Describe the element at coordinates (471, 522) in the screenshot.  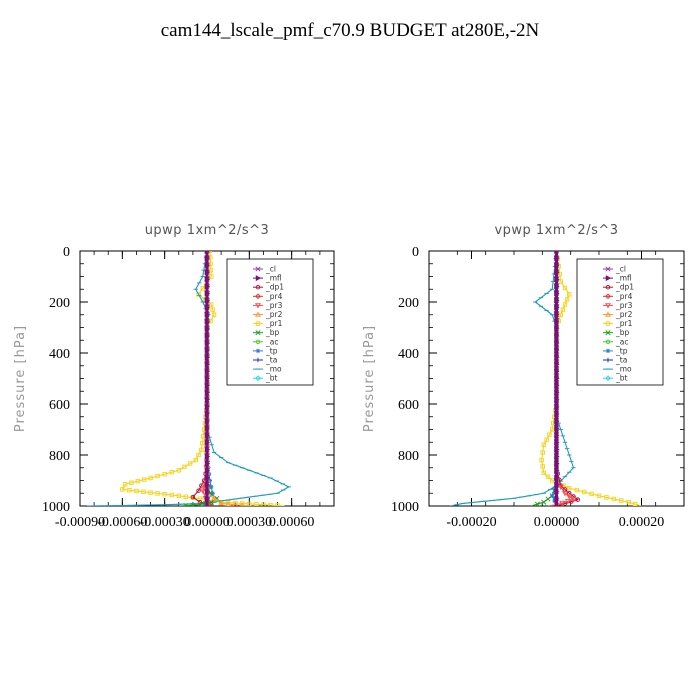
I see `x-tick-label: -0.00020` at that location.